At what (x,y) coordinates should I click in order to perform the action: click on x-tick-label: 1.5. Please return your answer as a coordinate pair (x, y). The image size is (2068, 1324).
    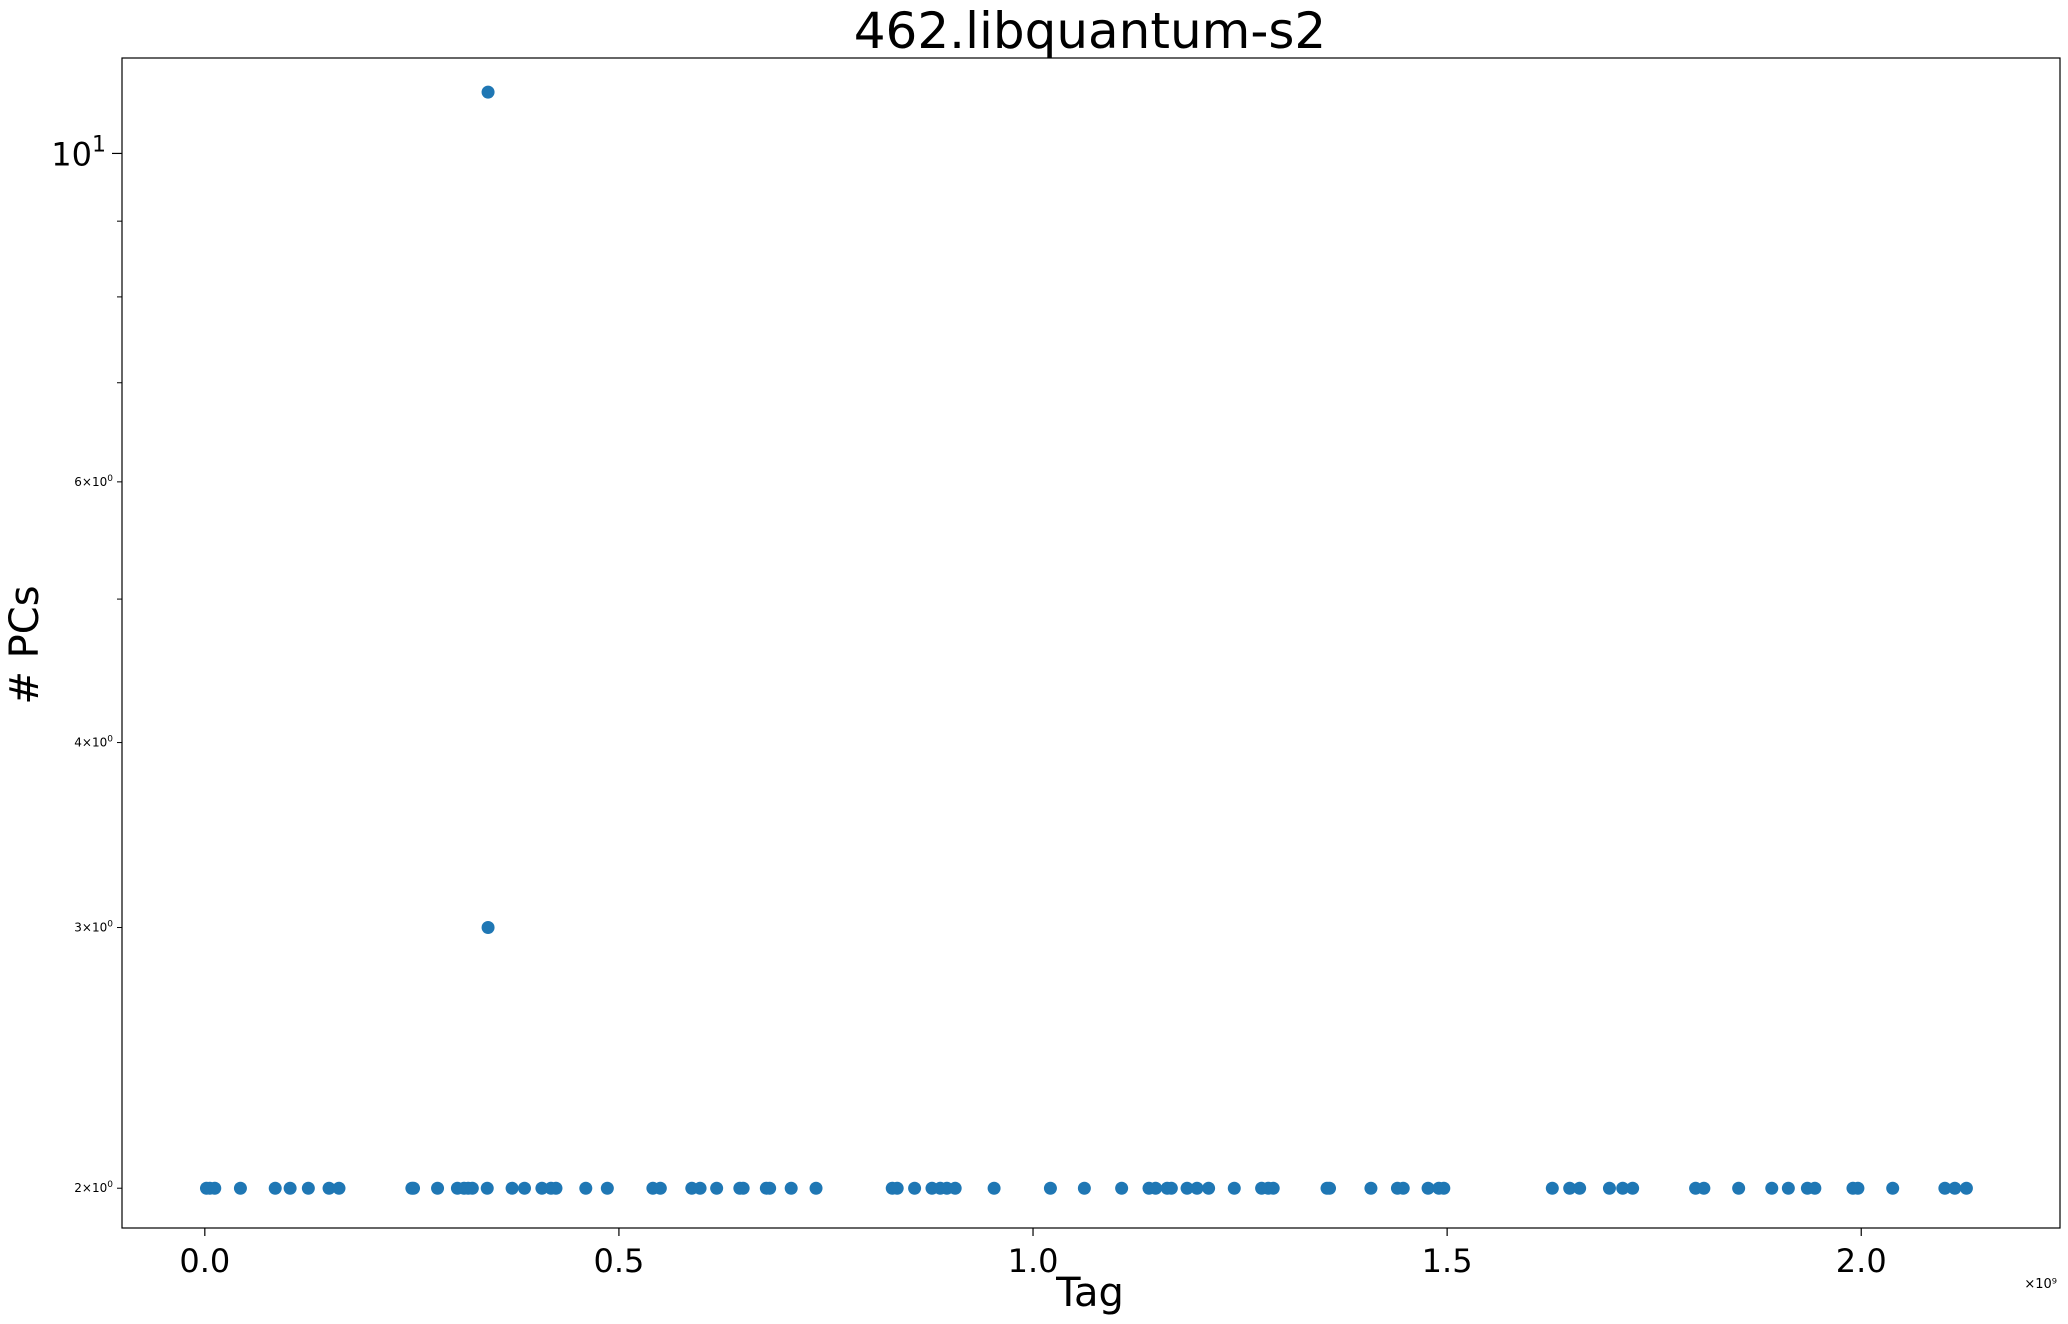
    Looking at the image, I should click on (1447, 1261).